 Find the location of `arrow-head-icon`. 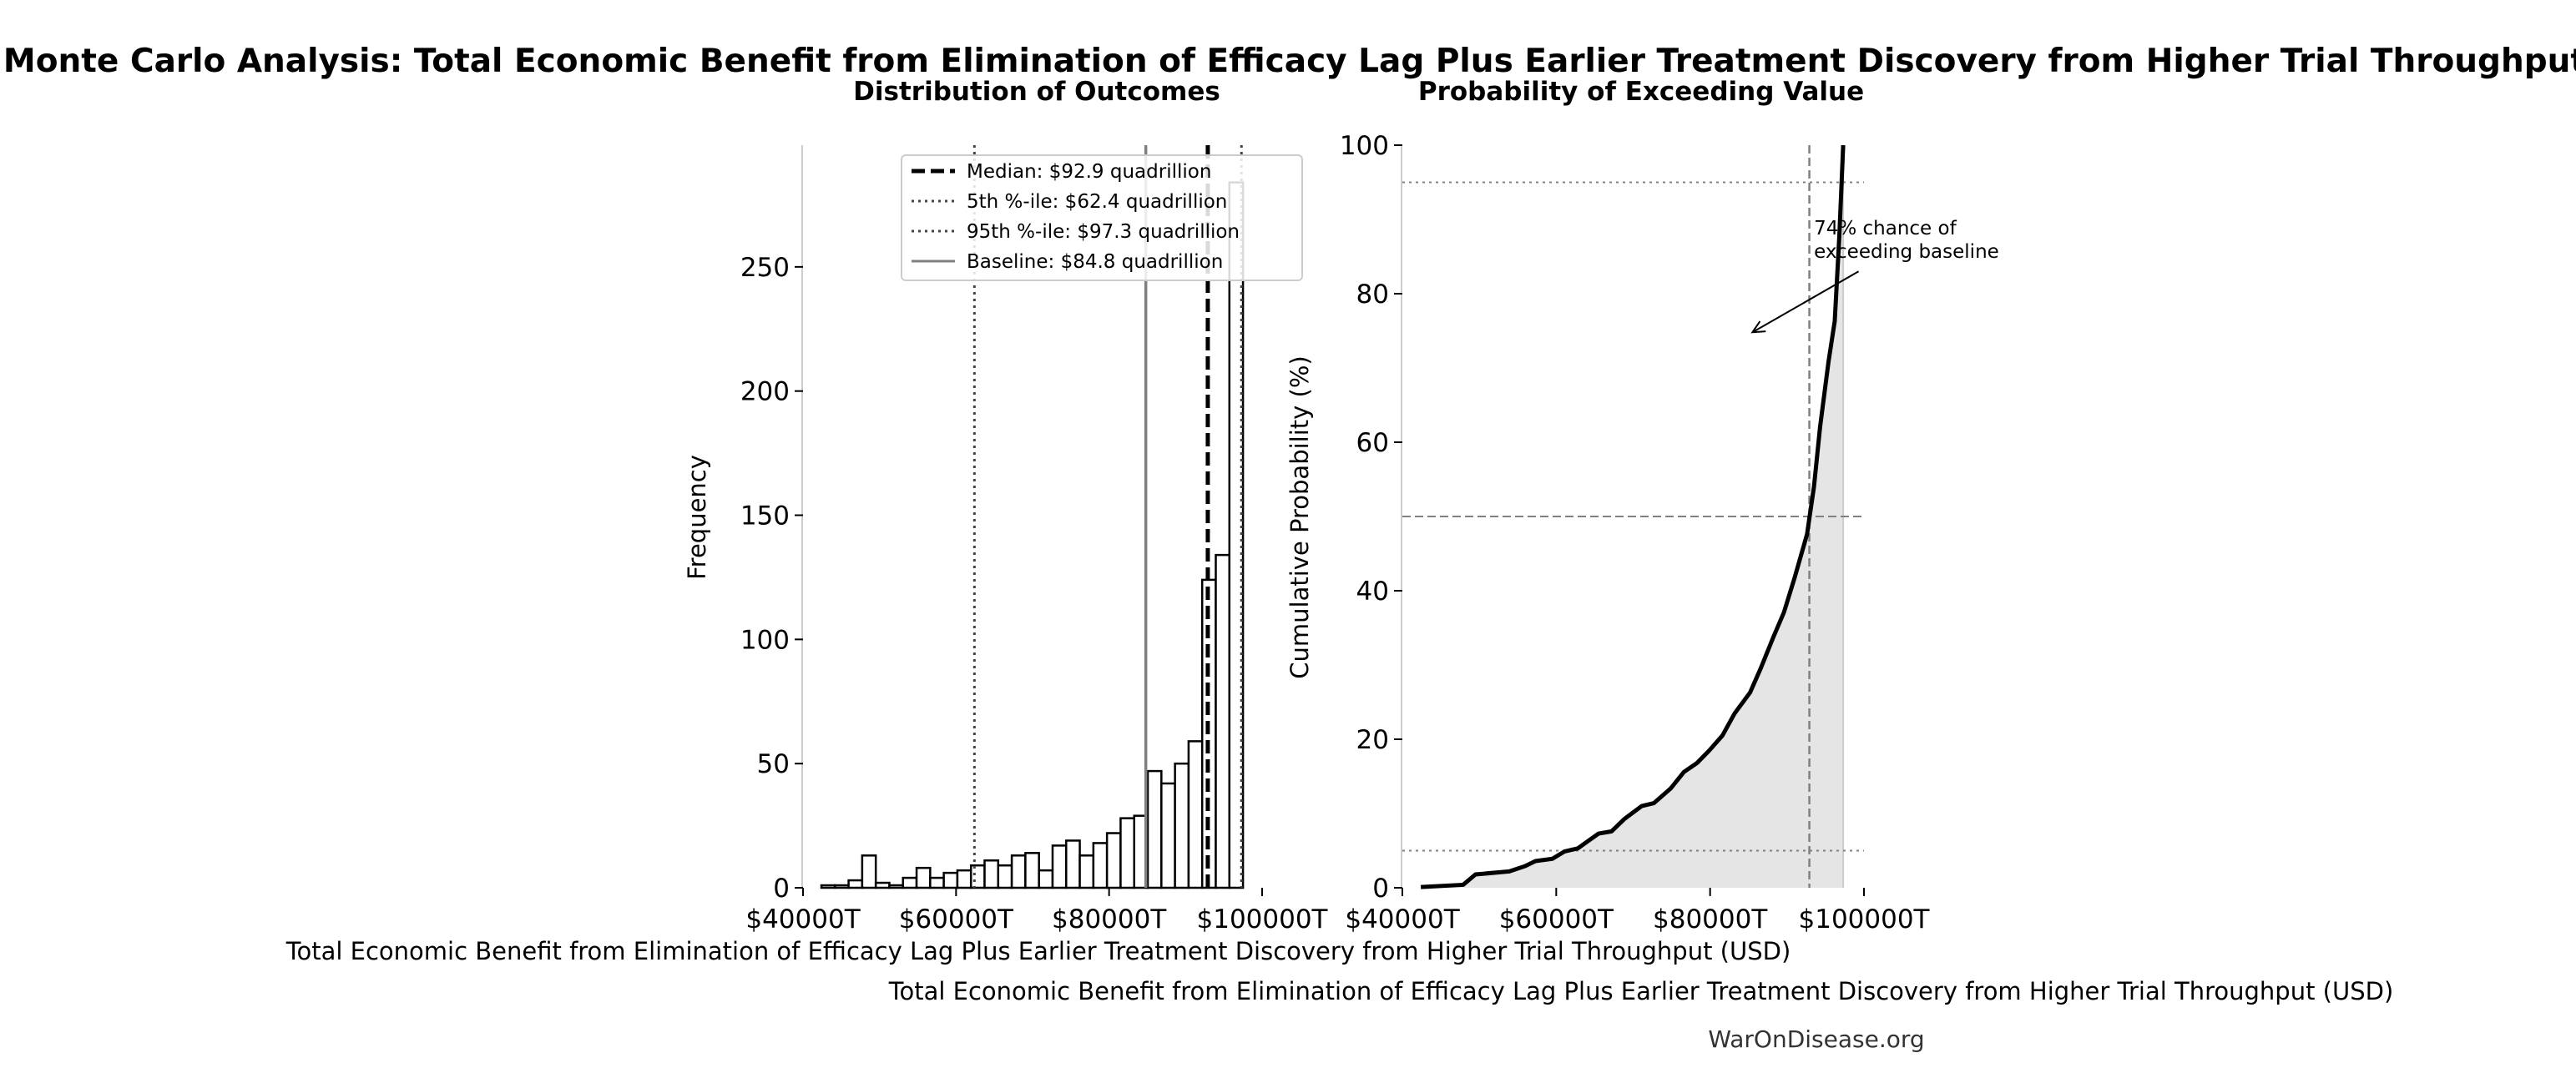

arrow-head-icon is located at coordinates (1758, 327).